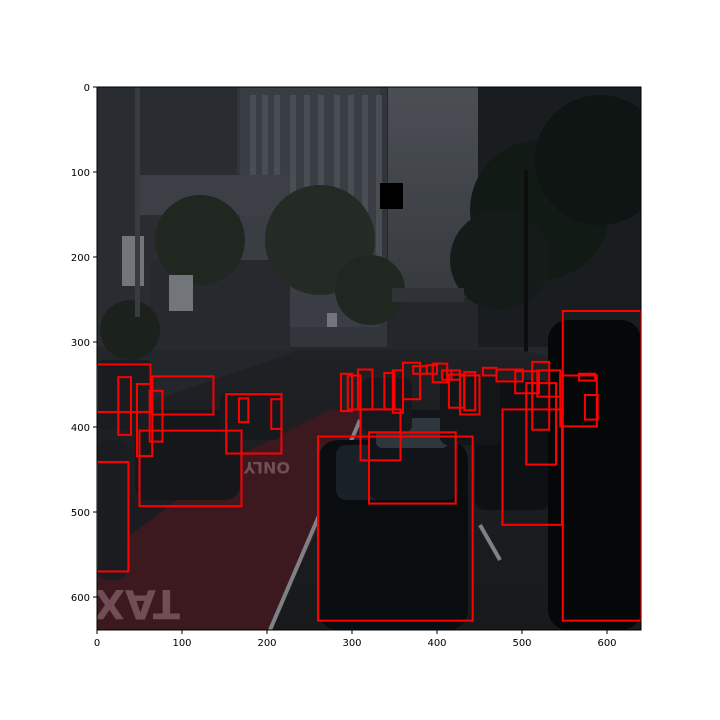 This screenshot has height=720, width=720. I want to click on y-tick-label: 300, so click(80, 343).